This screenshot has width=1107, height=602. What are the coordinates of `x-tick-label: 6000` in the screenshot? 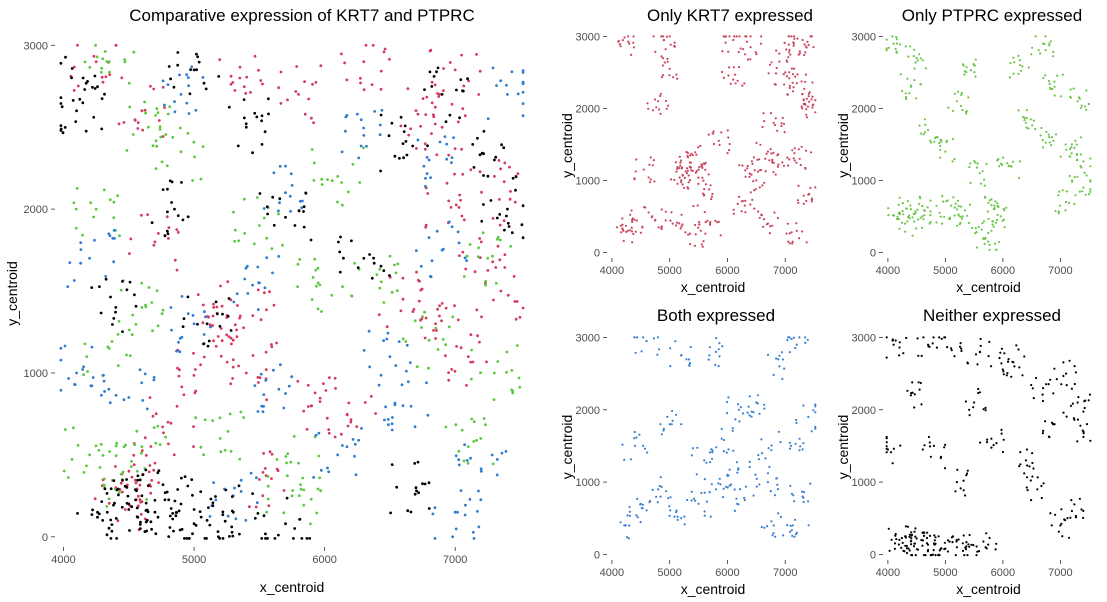 It's located at (1003, 573).